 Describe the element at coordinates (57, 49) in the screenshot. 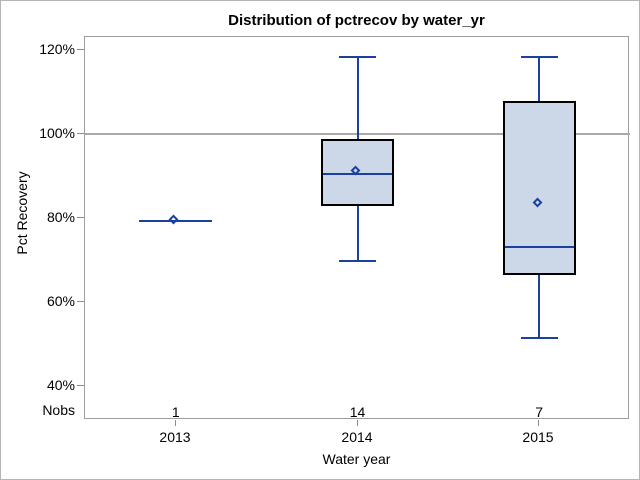

I see `y-tick-label: 120%` at that location.